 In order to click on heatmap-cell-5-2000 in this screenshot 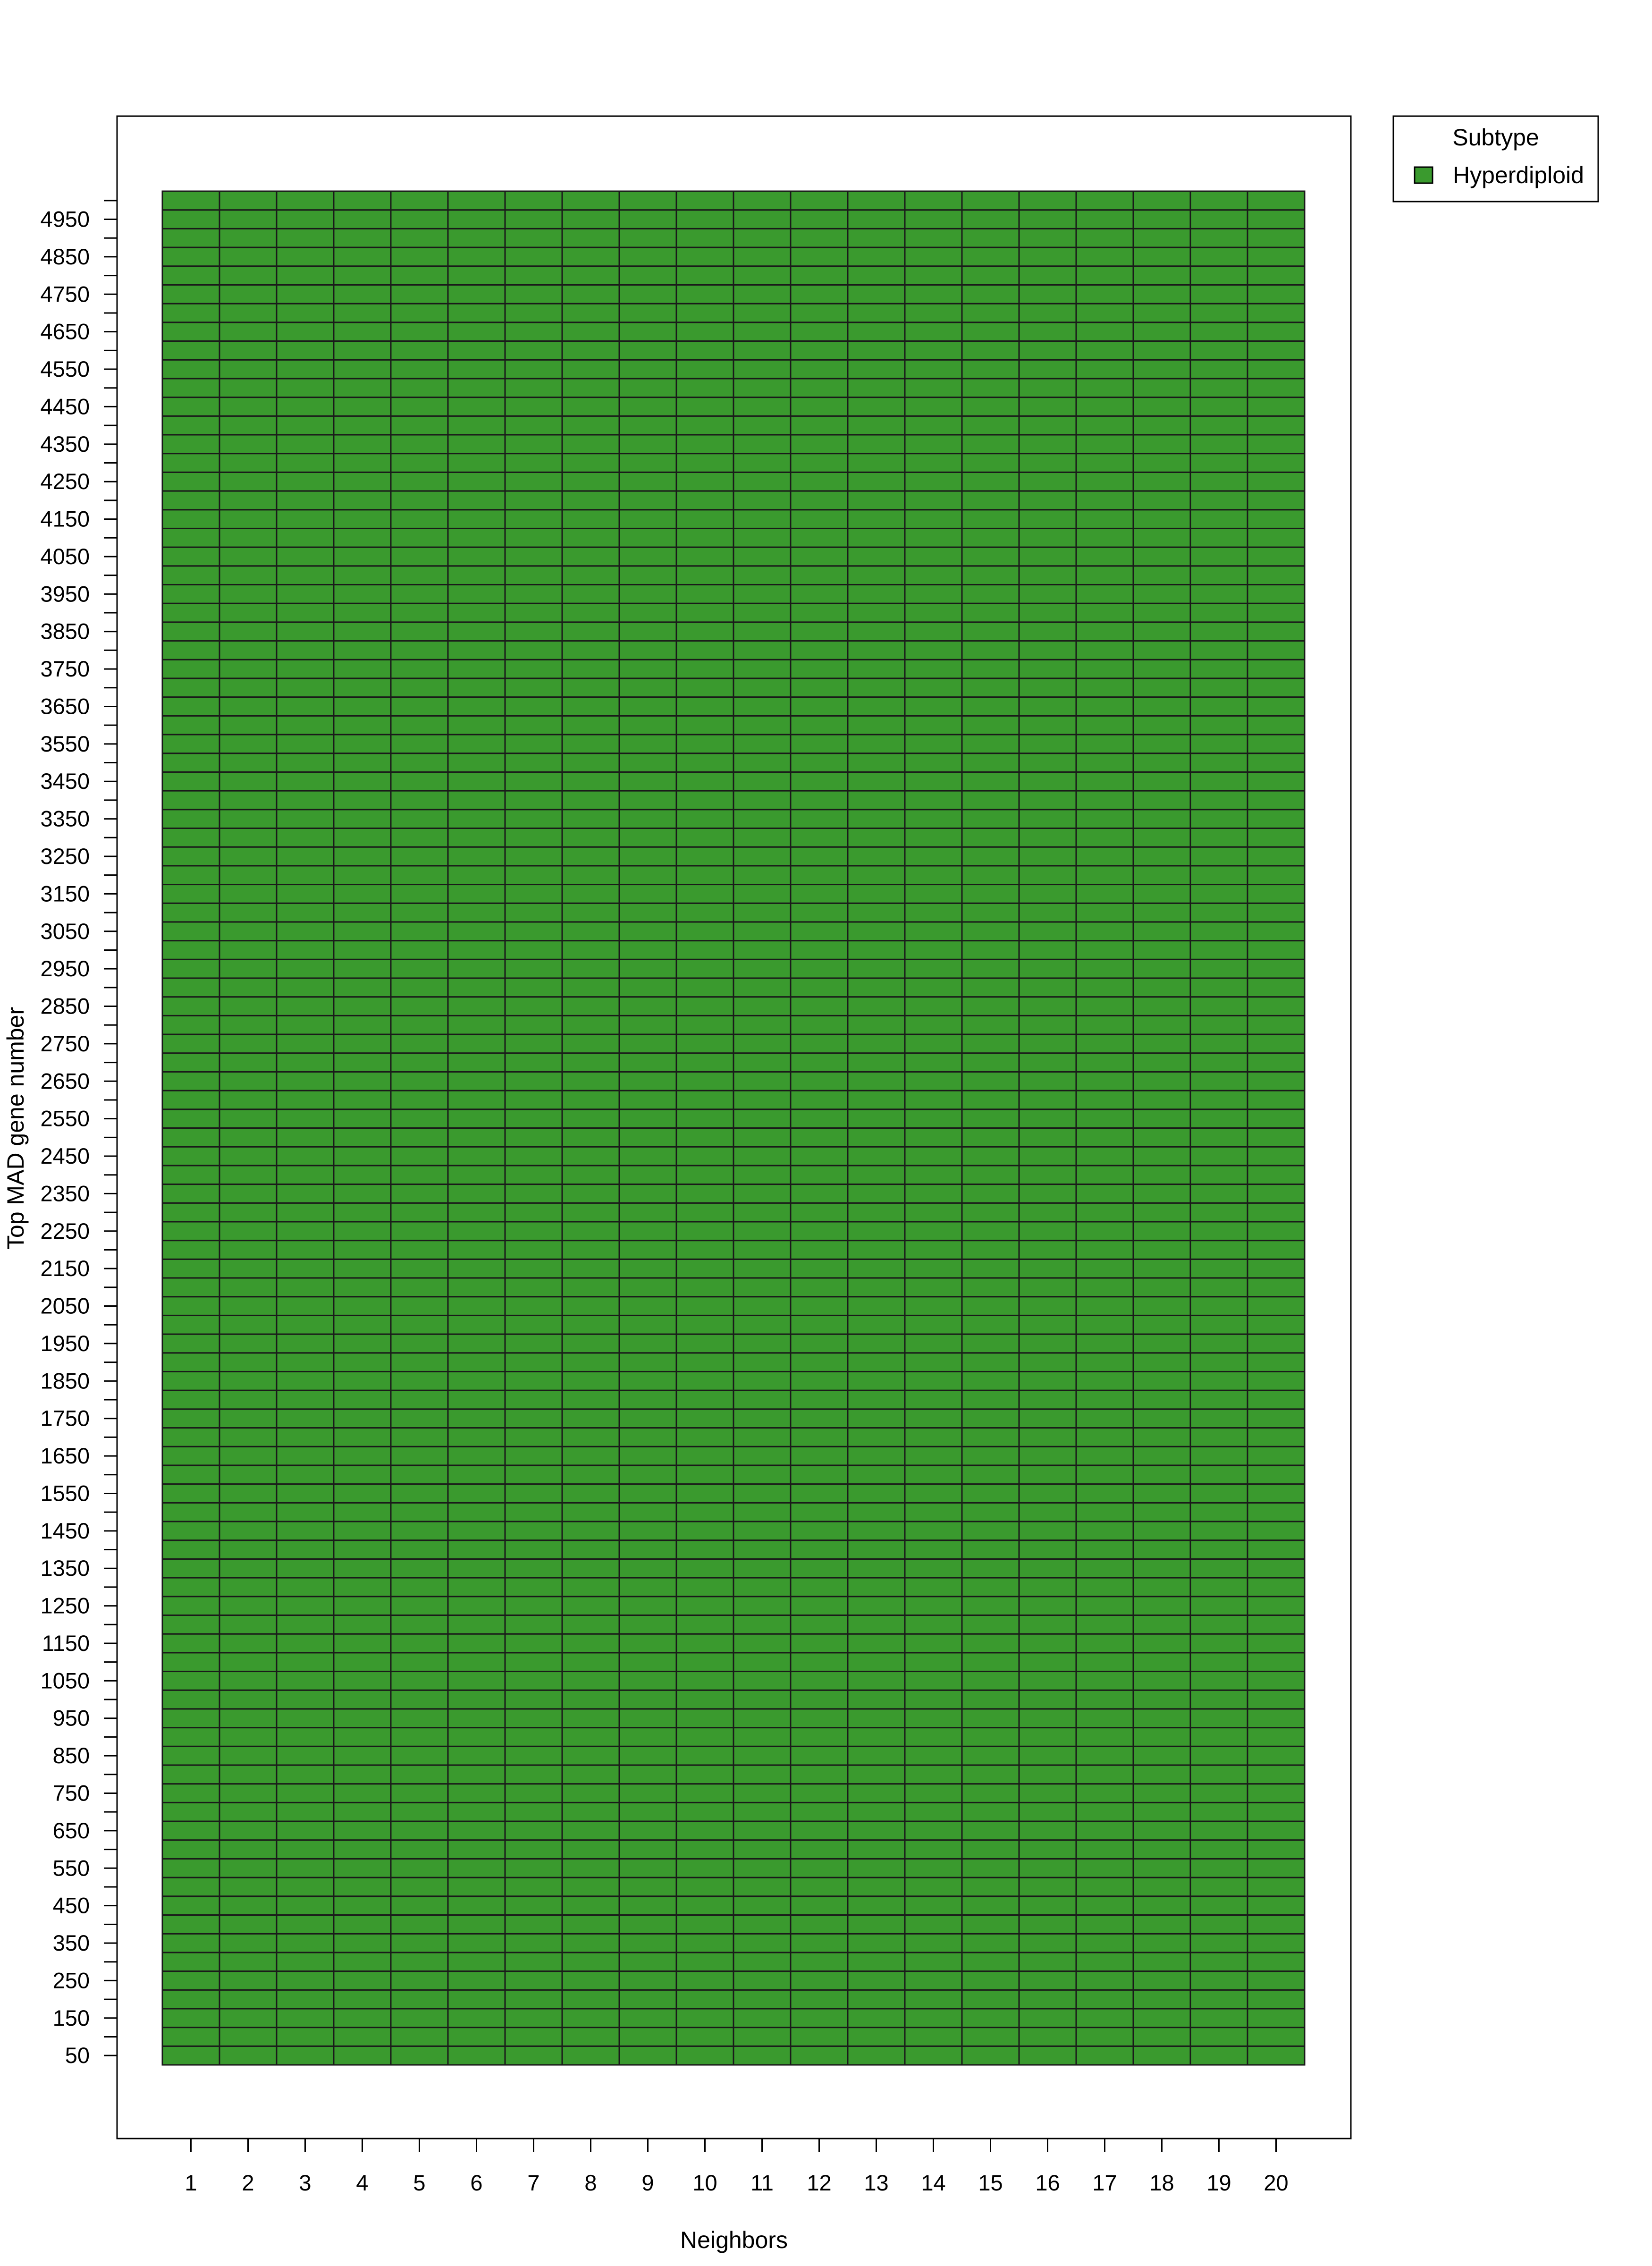, I will do `click(419, 1325)`.